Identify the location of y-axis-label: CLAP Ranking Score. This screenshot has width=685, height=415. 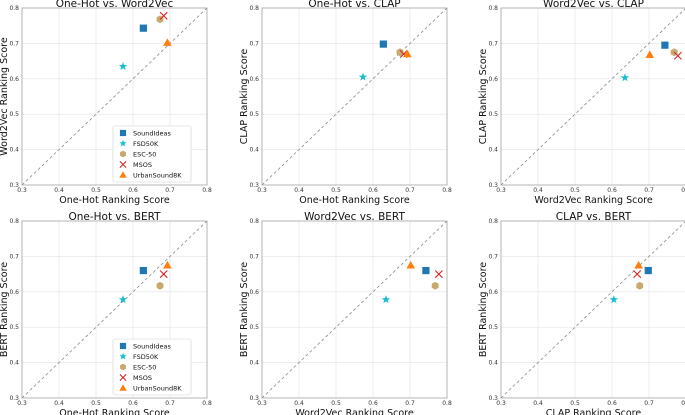
(483, 97).